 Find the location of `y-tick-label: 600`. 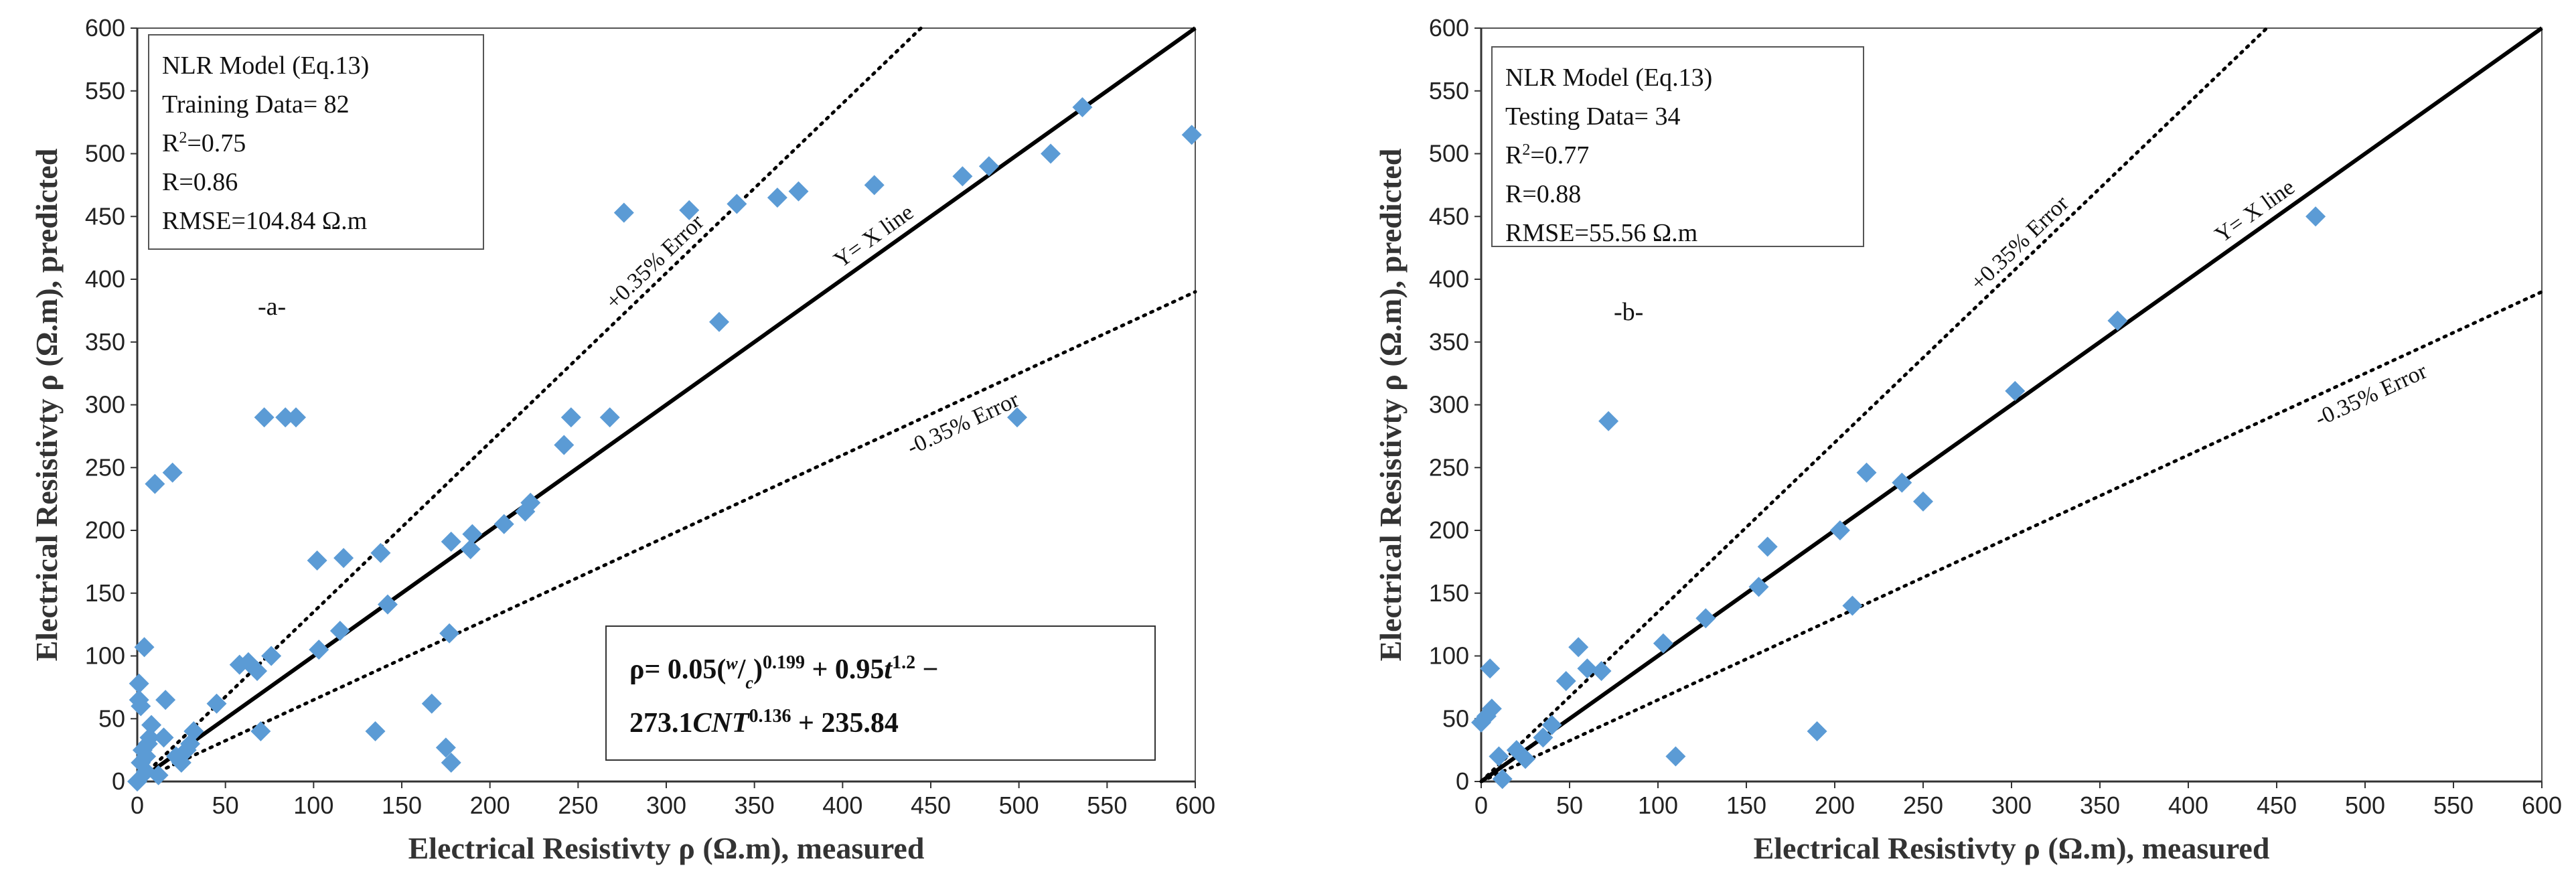

y-tick-label: 600 is located at coordinates (105, 28).